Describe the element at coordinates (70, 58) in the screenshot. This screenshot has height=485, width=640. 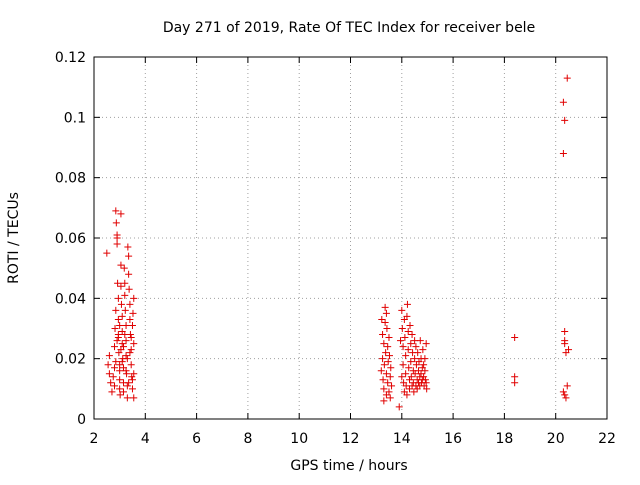
I see `y-tick-label: 0.12` at that location.